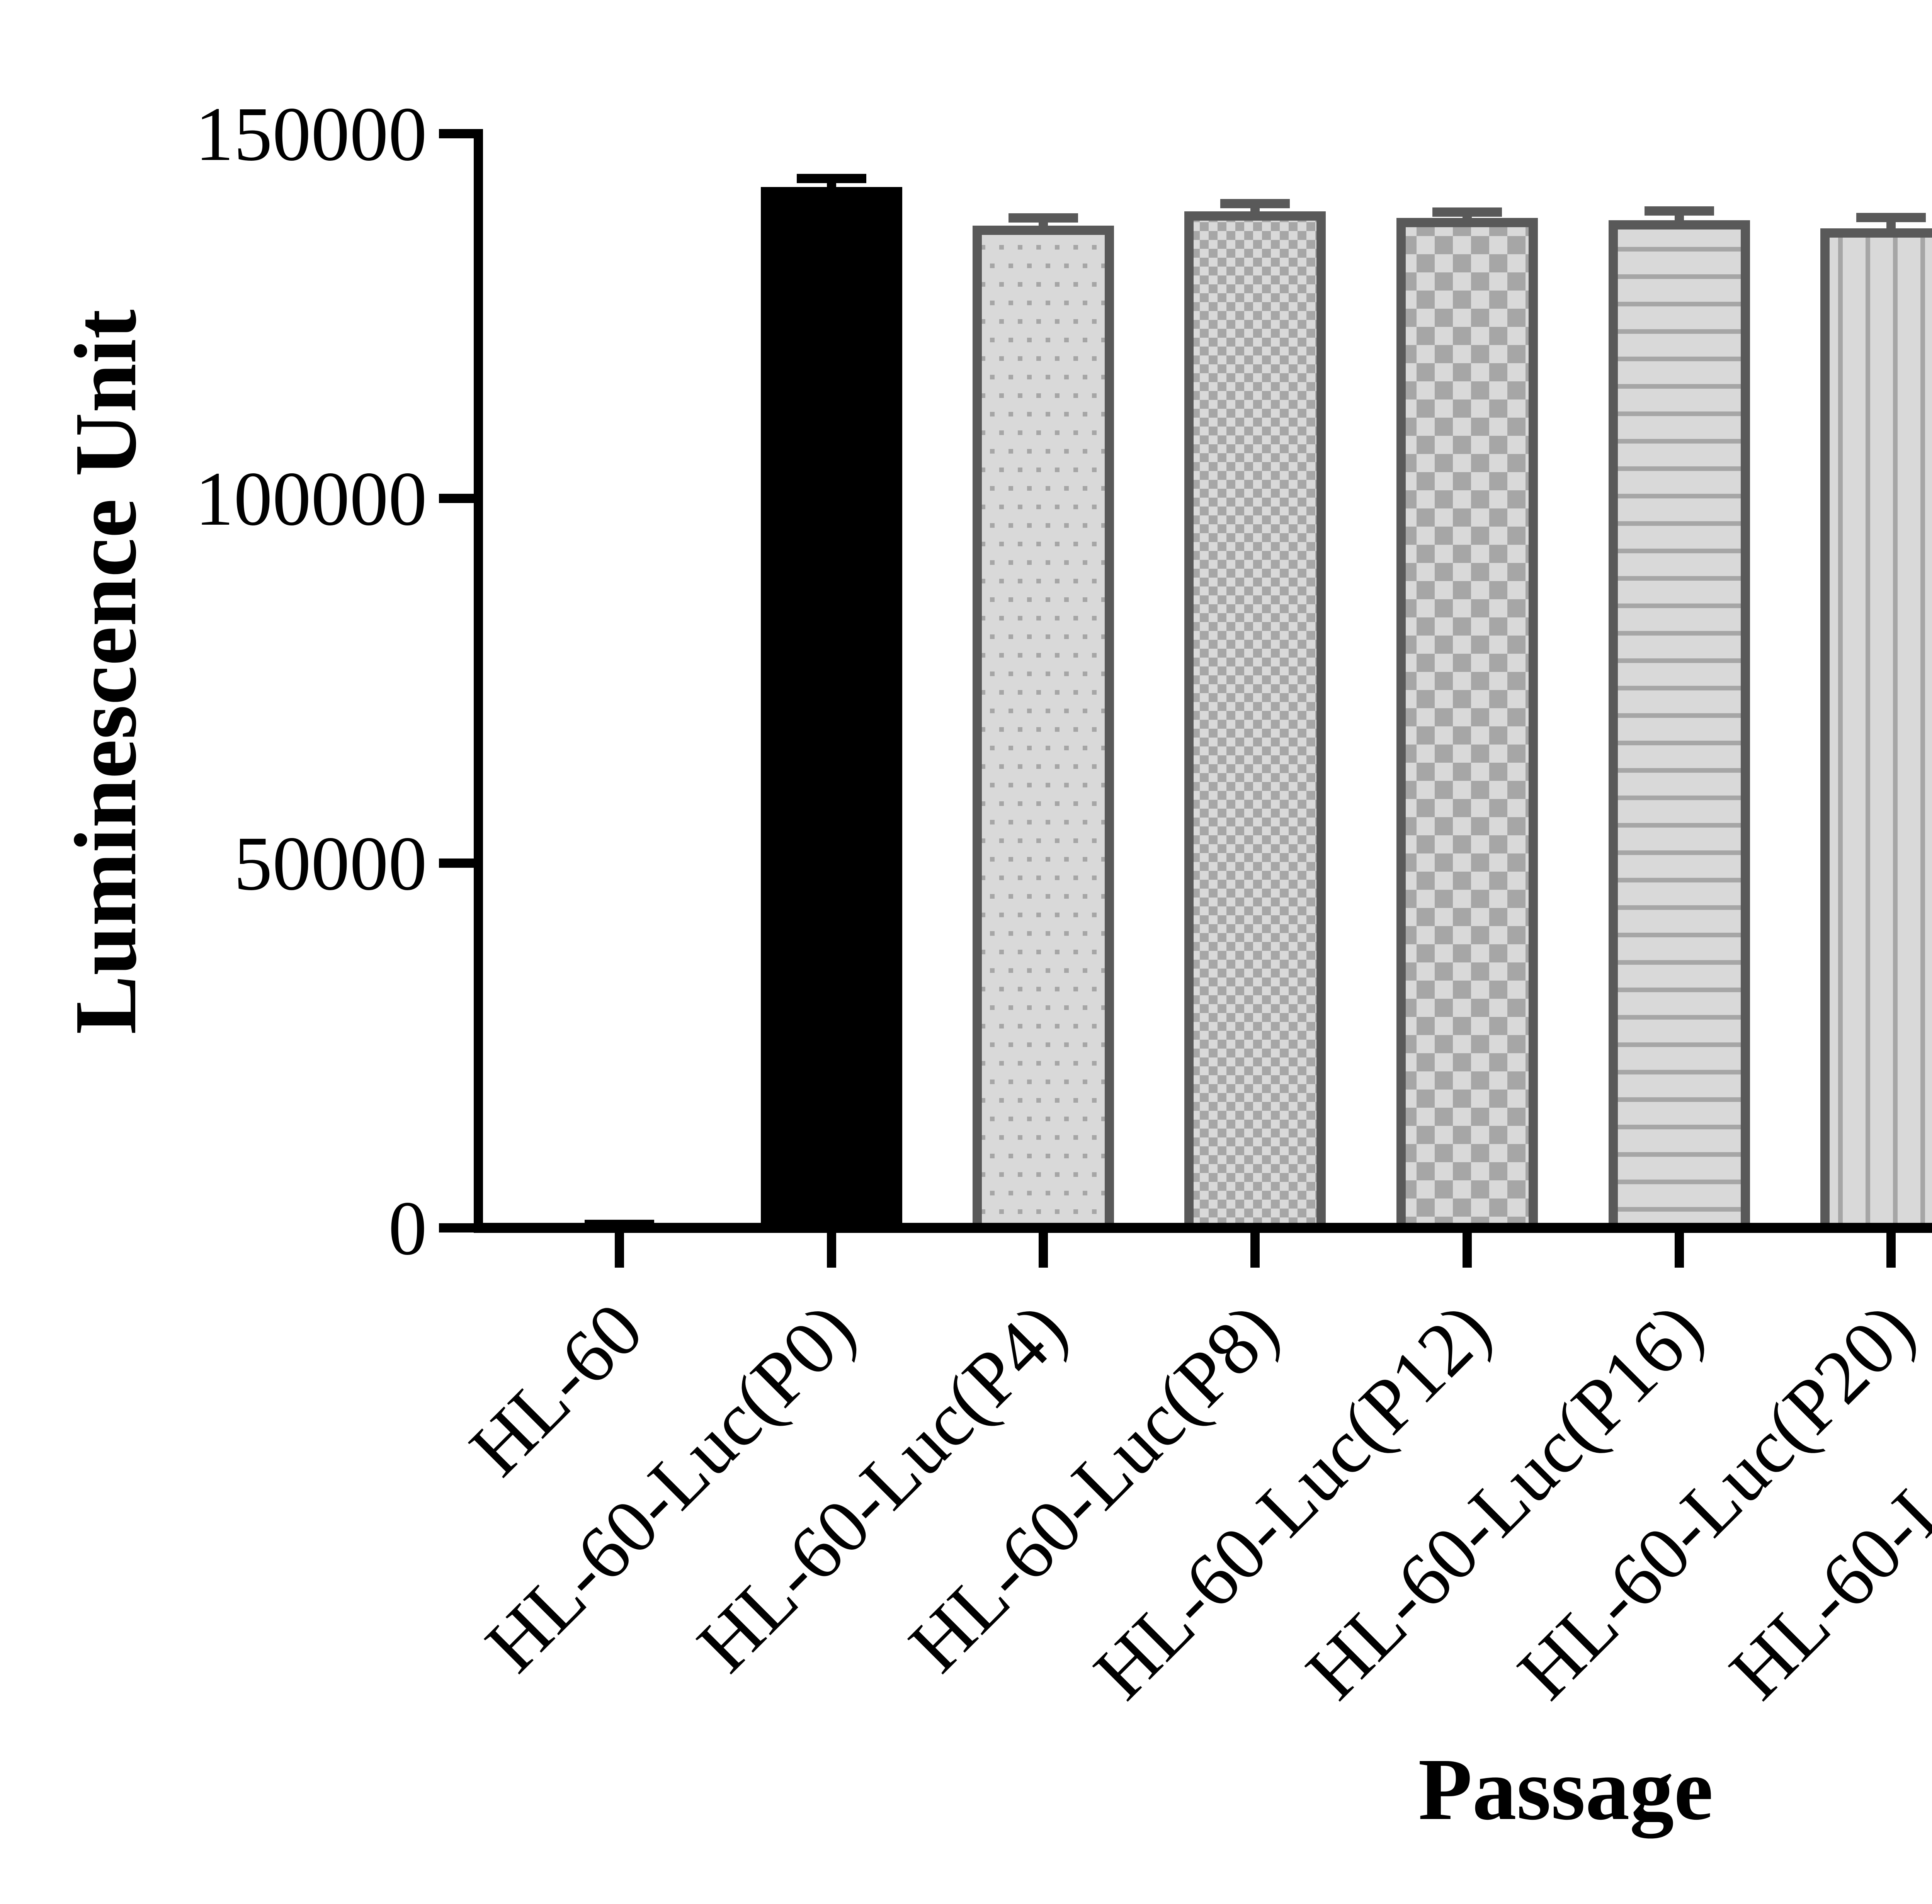  I want to click on svg-text: 50000, so click(330, 863).